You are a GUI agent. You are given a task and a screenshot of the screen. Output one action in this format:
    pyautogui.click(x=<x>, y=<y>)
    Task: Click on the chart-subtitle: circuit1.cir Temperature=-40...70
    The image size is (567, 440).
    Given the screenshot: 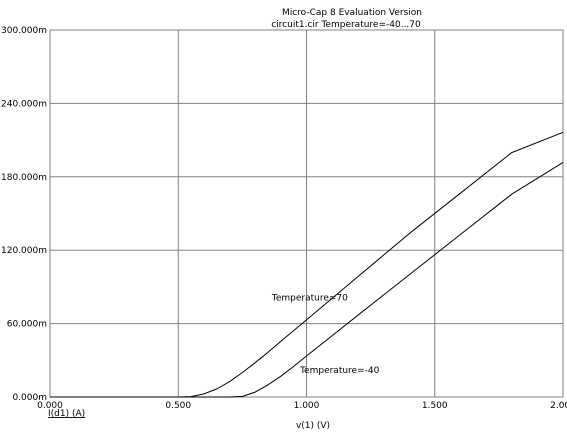 What is the action you would take?
    pyautogui.click(x=346, y=25)
    